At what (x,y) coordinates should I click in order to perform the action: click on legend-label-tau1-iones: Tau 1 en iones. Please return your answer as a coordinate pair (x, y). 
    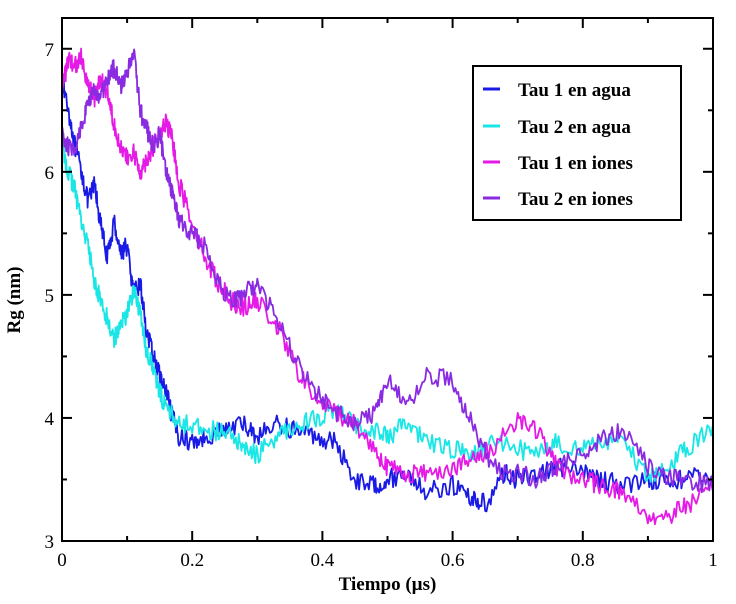
    Looking at the image, I should click on (575, 163).